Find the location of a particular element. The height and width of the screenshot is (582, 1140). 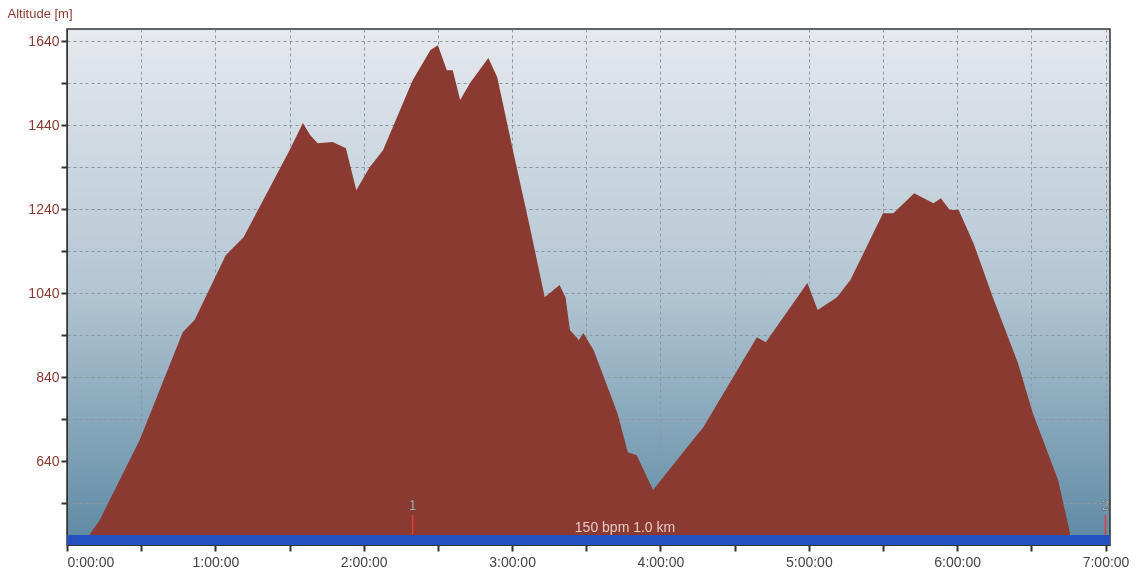

y-tick-label: 1240 is located at coordinates (44, 208).